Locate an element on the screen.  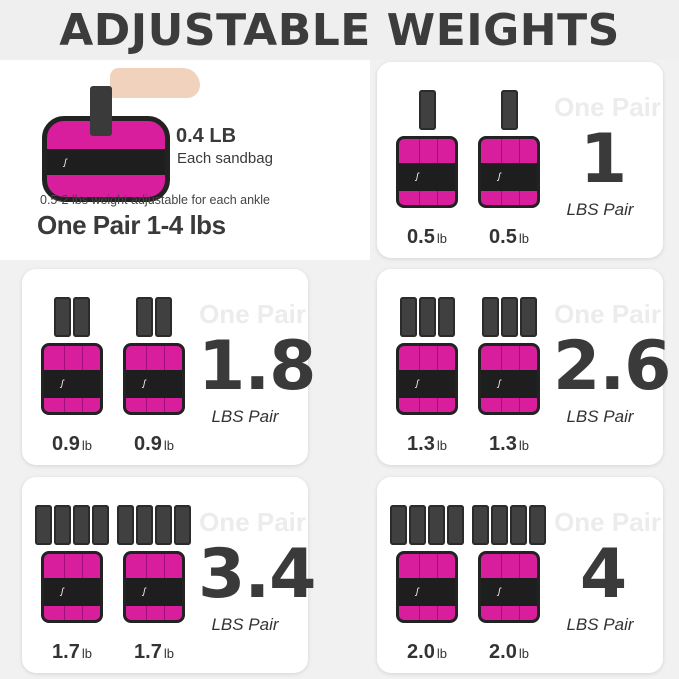
pair-range: One Pair 1-4 lbs is located at coordinates (131, 225).